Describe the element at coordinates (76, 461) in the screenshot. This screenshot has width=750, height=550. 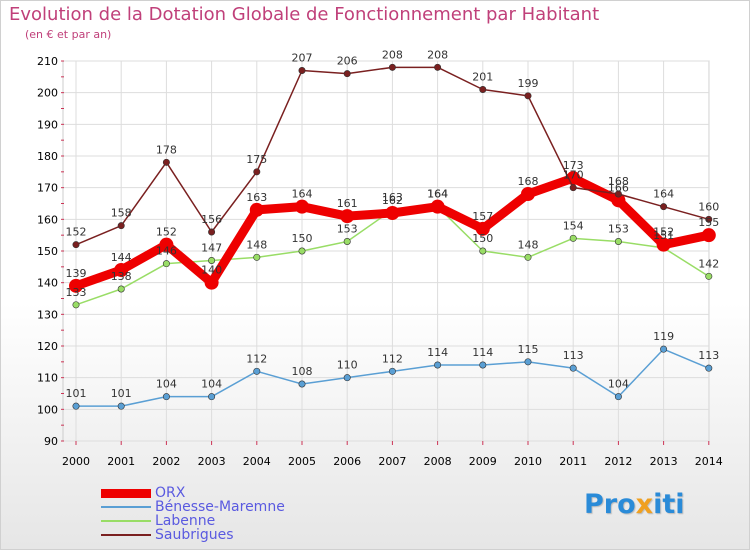
I see `x-tick-label: 2000` at that location.